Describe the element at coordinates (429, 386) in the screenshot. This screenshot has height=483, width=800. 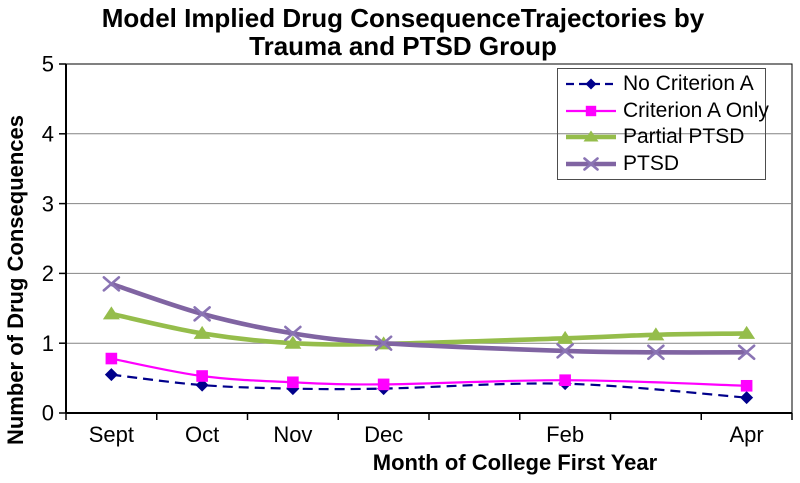
I see `series-line-no-criterion-a` at that location.